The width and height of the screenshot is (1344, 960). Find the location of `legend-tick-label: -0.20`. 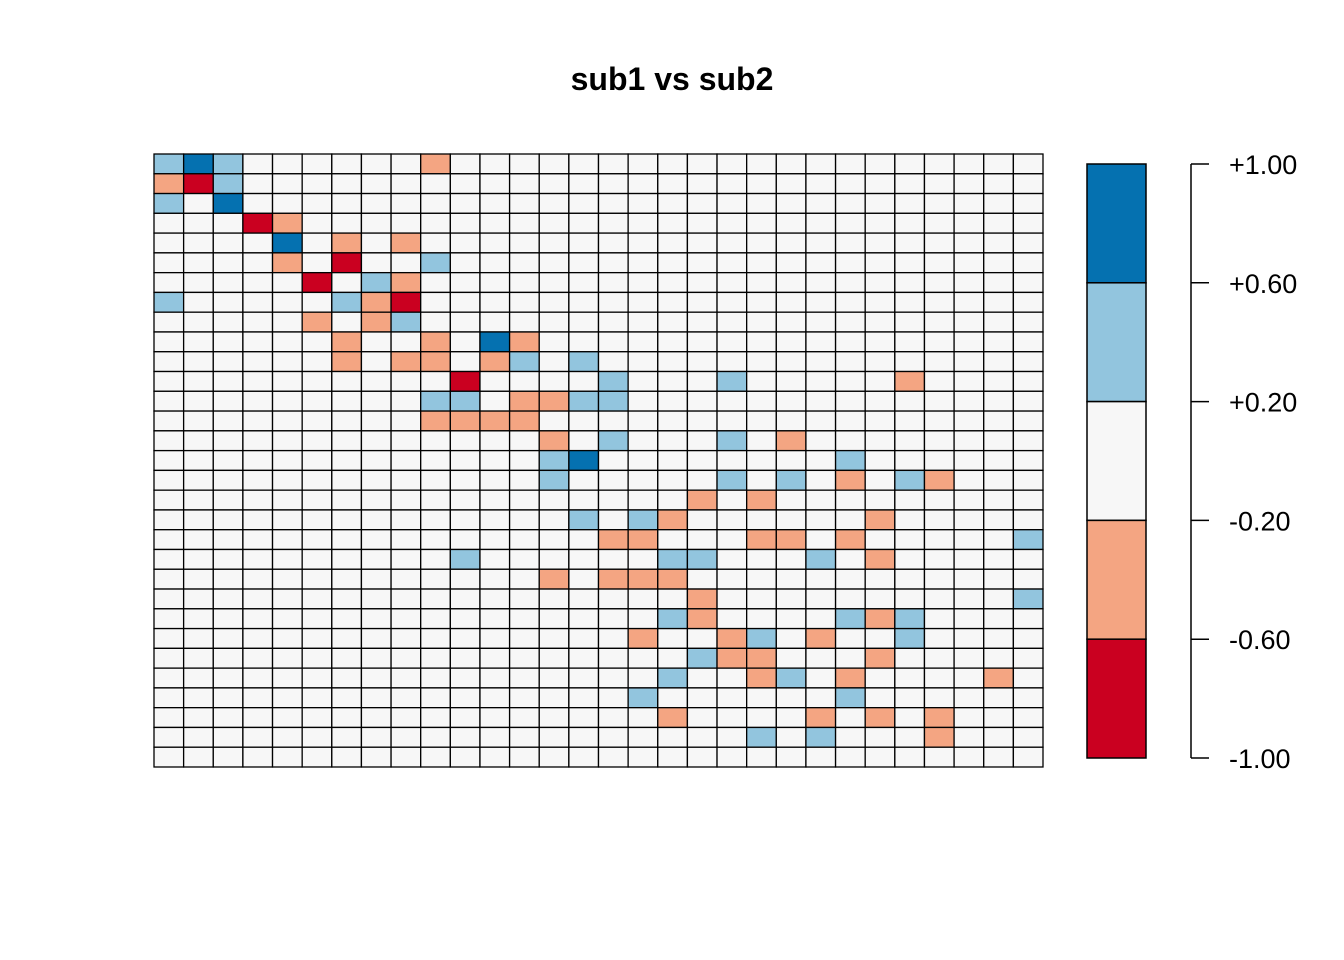

legend-tick-label: -0.20 is located at coordinates (1260, 521).